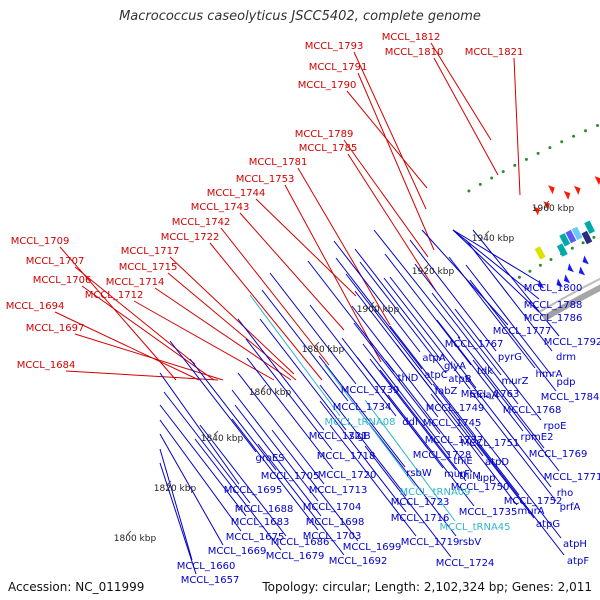  Describe the element at coordinates (148, 267) in the screenshot. I see `forward-gene-label: MCCL_1715` at that location.